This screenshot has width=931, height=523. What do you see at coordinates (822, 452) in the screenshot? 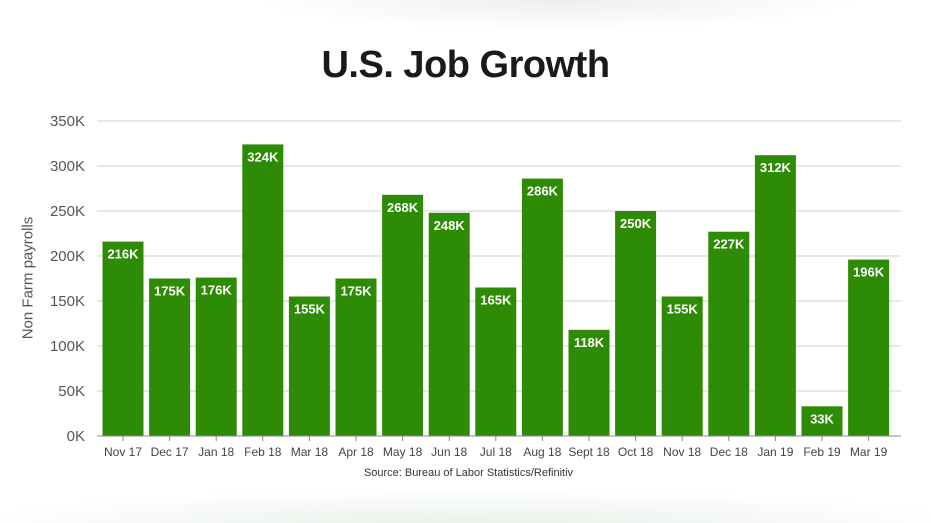
I see `x-tick-label: Feb 19` at bounding box center [822, 452].